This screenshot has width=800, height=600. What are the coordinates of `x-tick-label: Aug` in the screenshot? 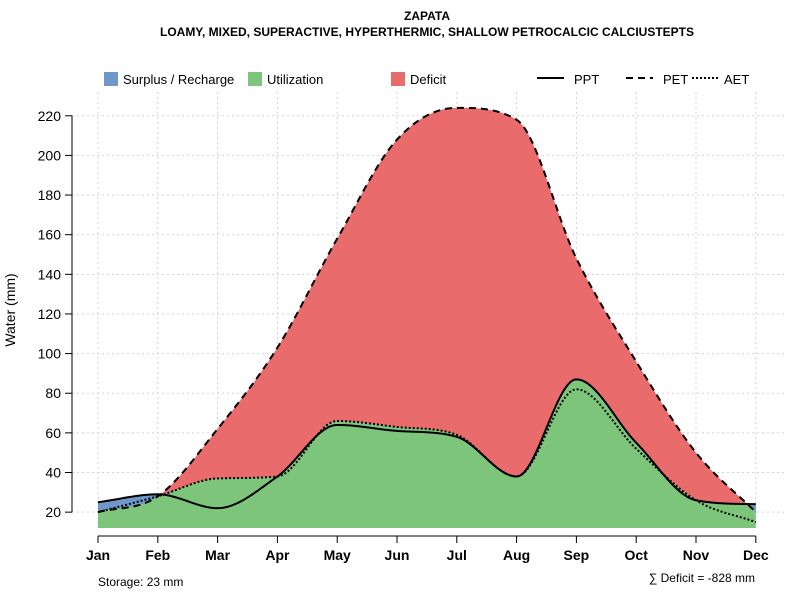 It's located at (516, 555).